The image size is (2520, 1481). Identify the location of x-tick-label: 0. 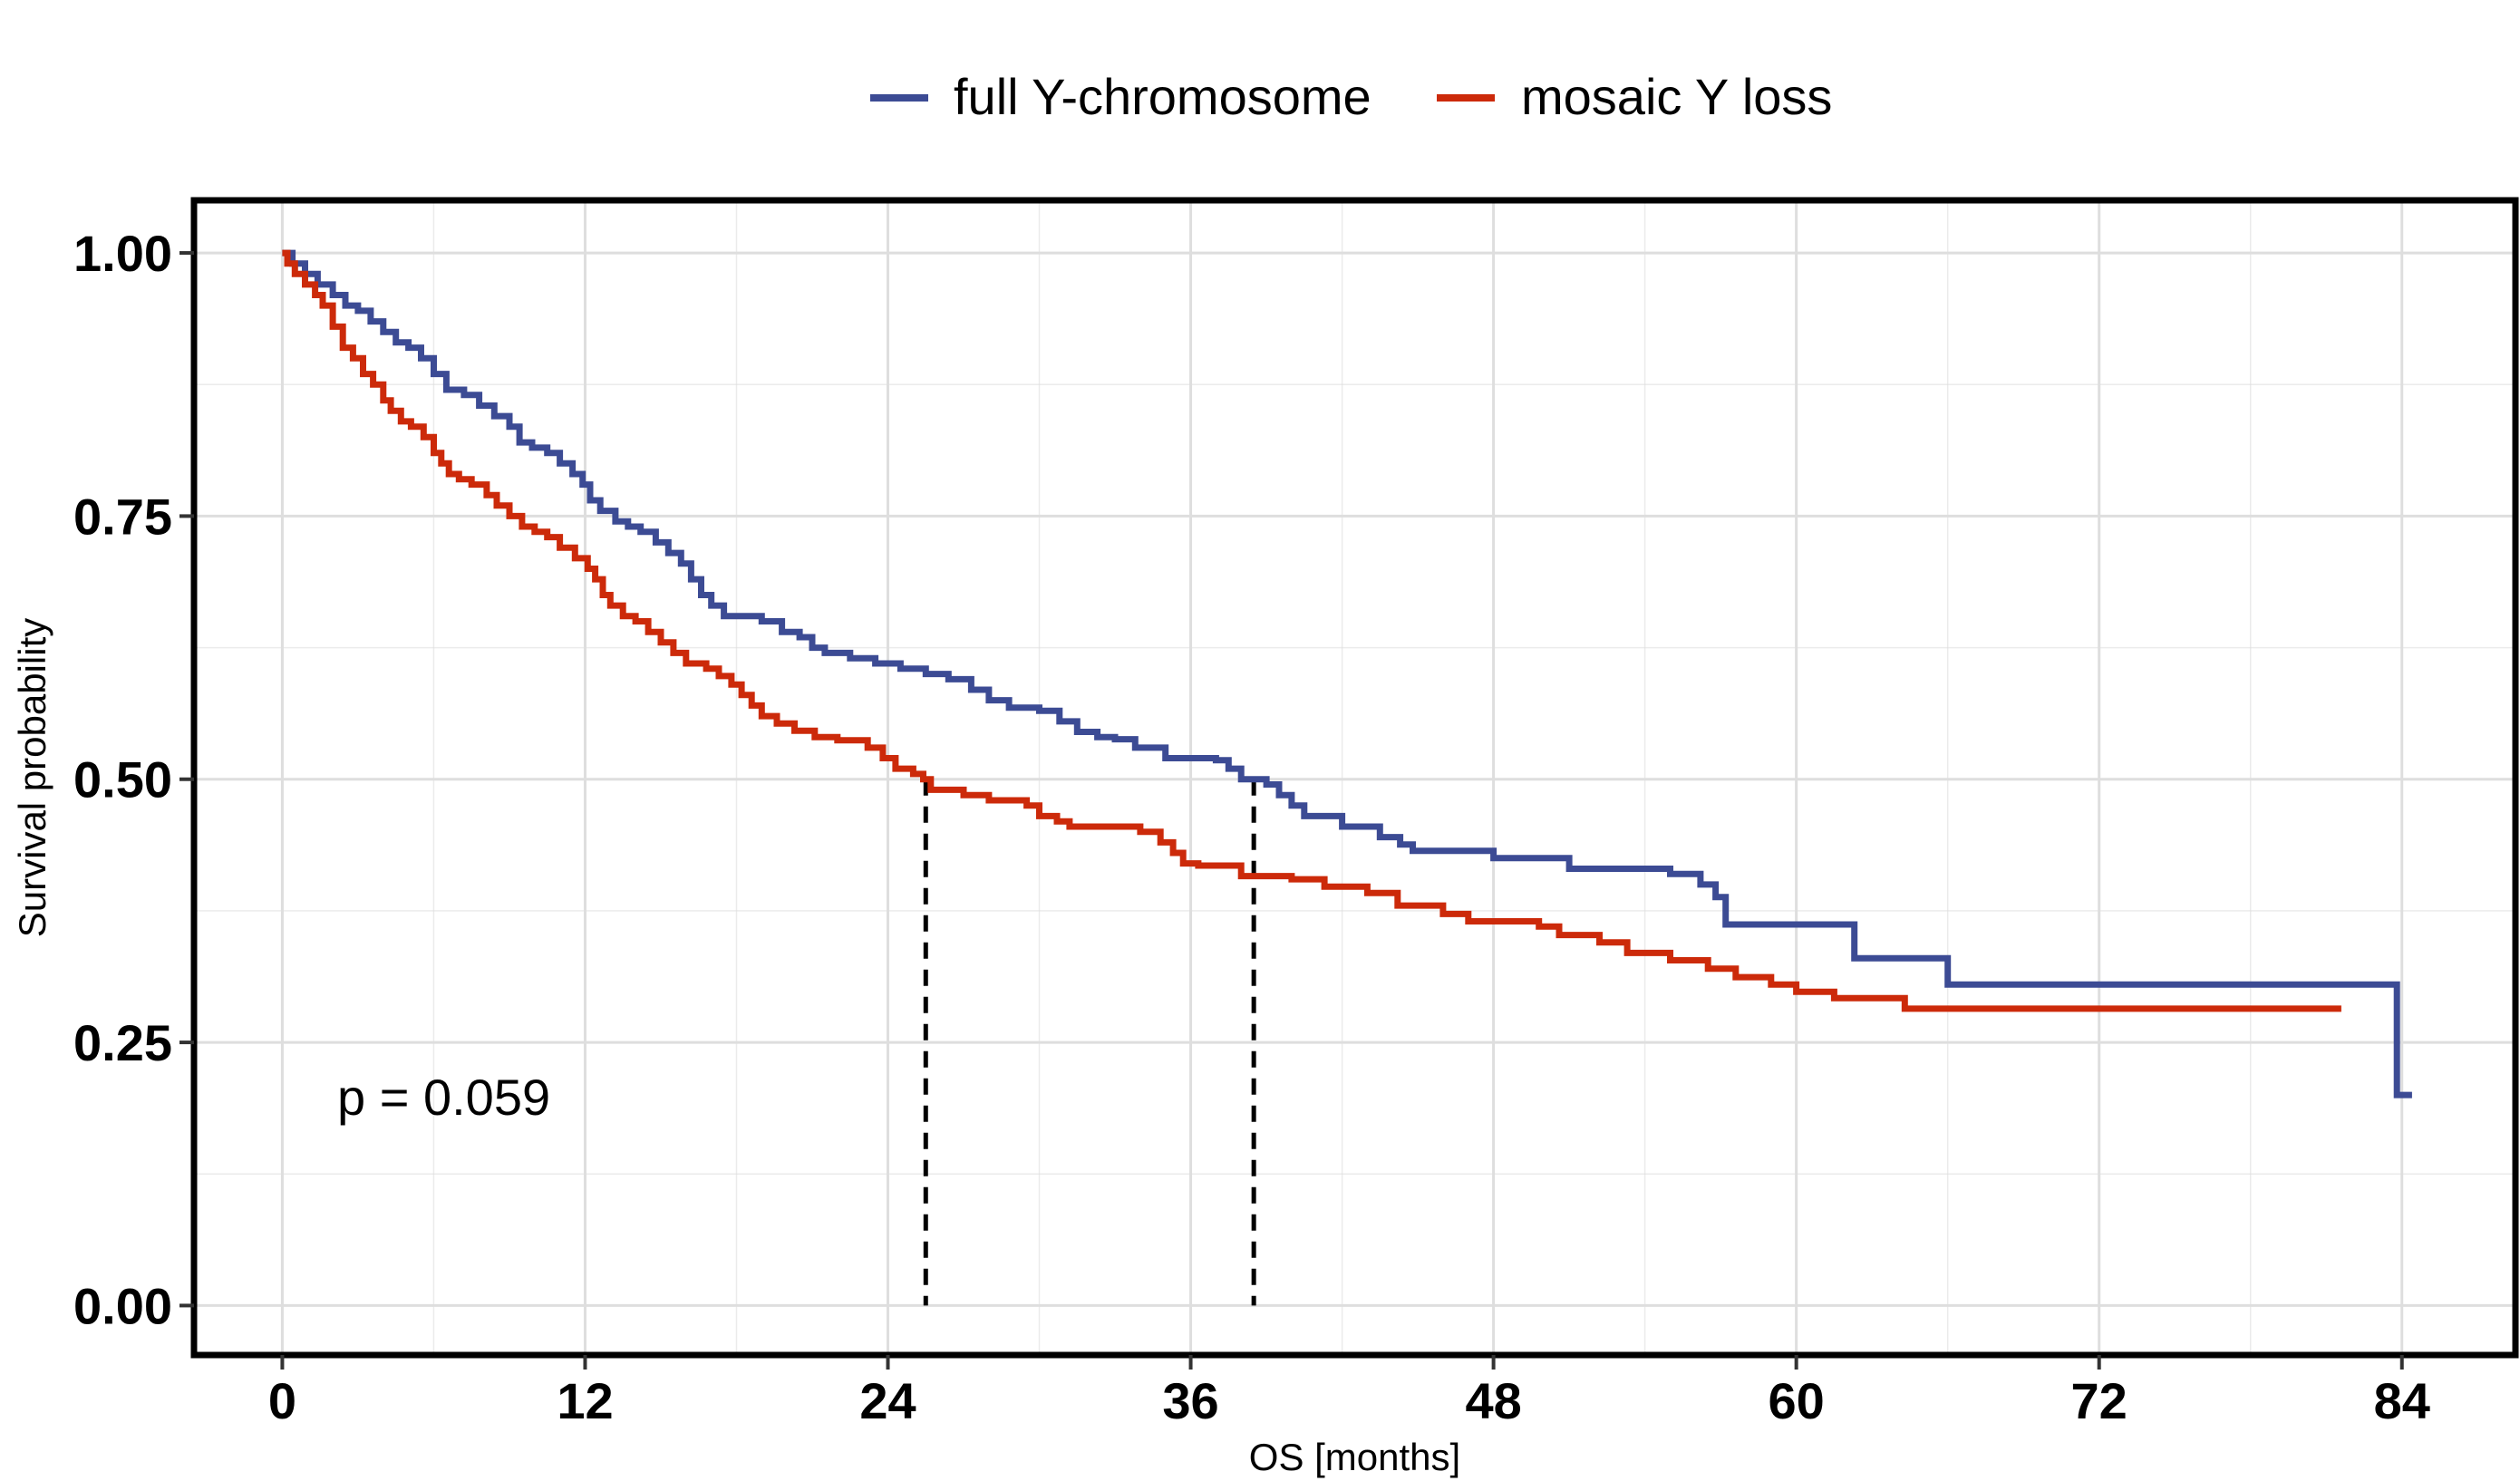
(282, 1400).